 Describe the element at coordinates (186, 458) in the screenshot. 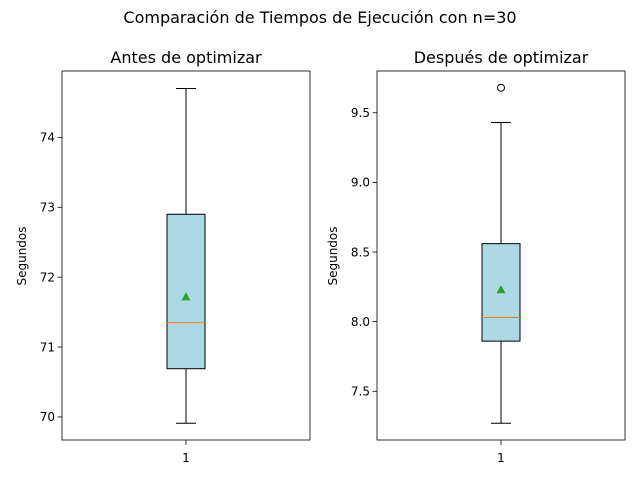

I see `x-tick-label-antes: 1` at that location.